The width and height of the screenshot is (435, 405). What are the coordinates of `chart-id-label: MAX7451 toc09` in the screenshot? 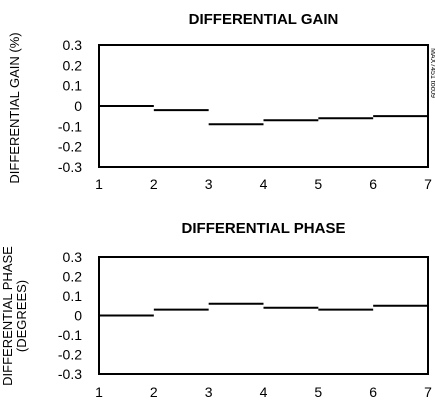 It's located at (432, 73).